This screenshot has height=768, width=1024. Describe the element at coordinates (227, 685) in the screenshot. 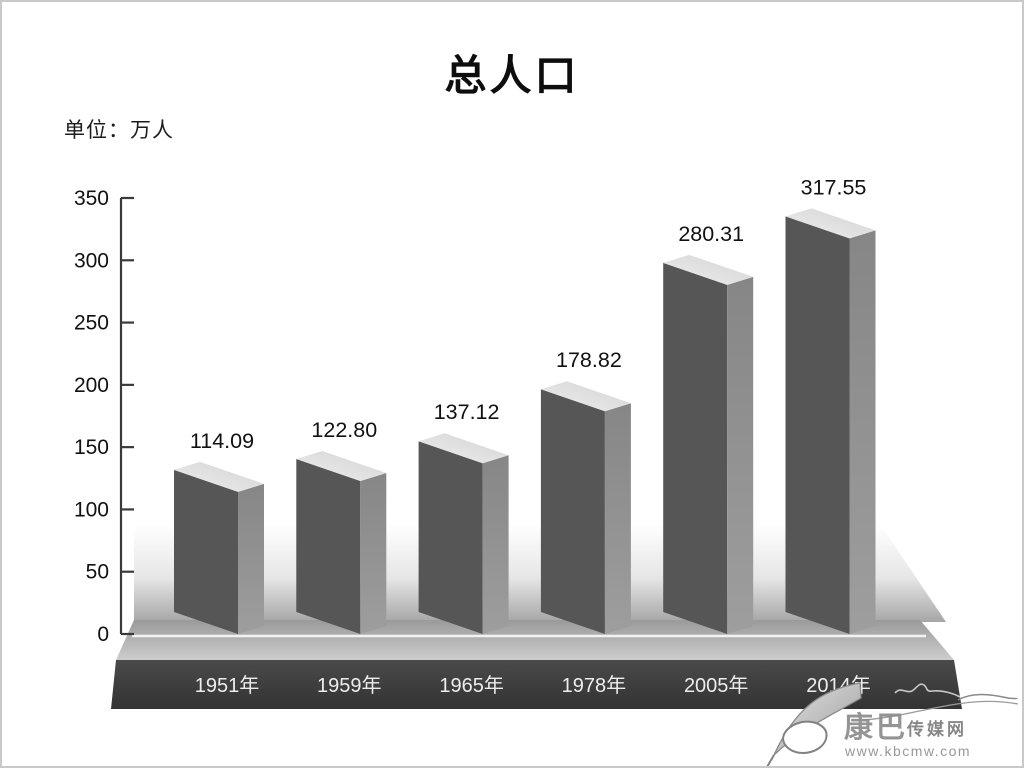

I see `x-category-label: 1951年` at that location.